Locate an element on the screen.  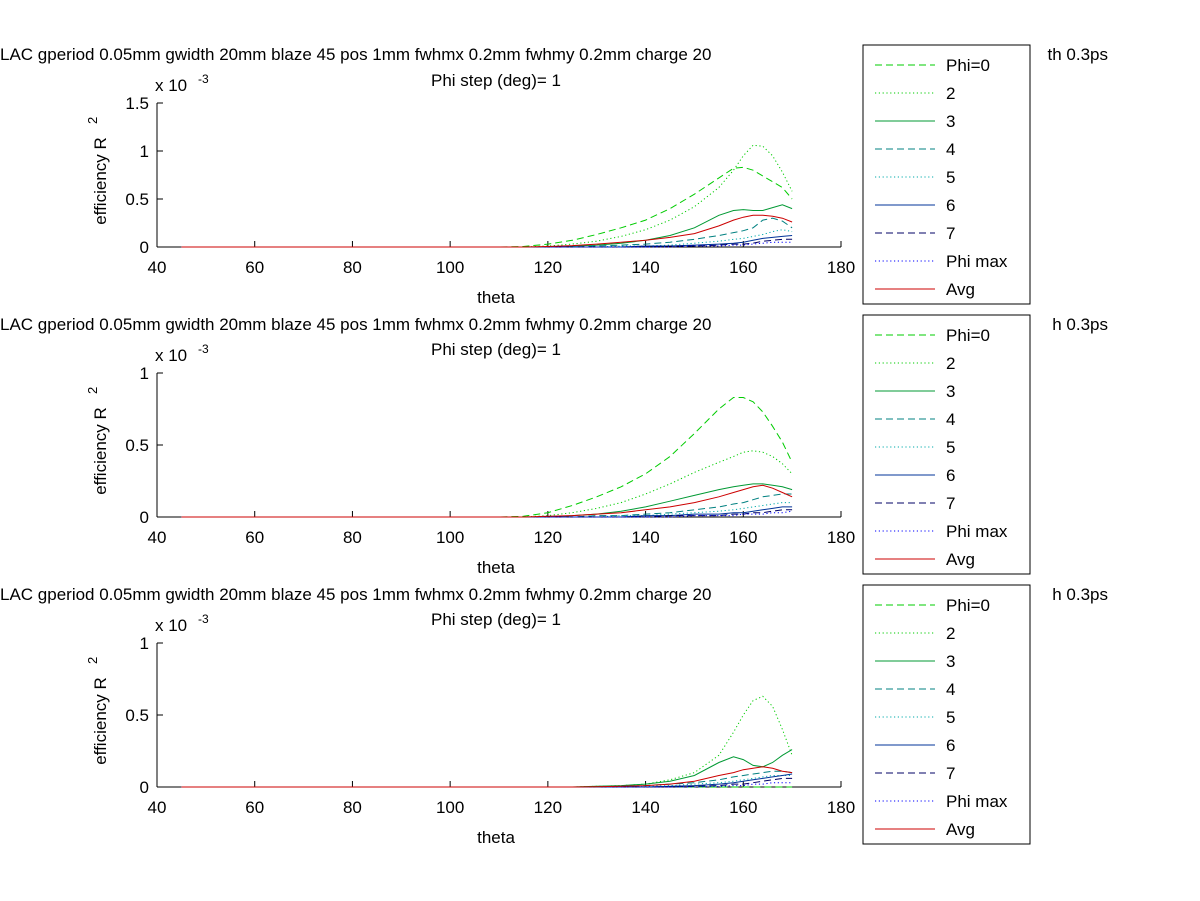
axes: 40 60 80 100 120 140 160 180 0 0.5 1 is located at coordinates (490, 455).